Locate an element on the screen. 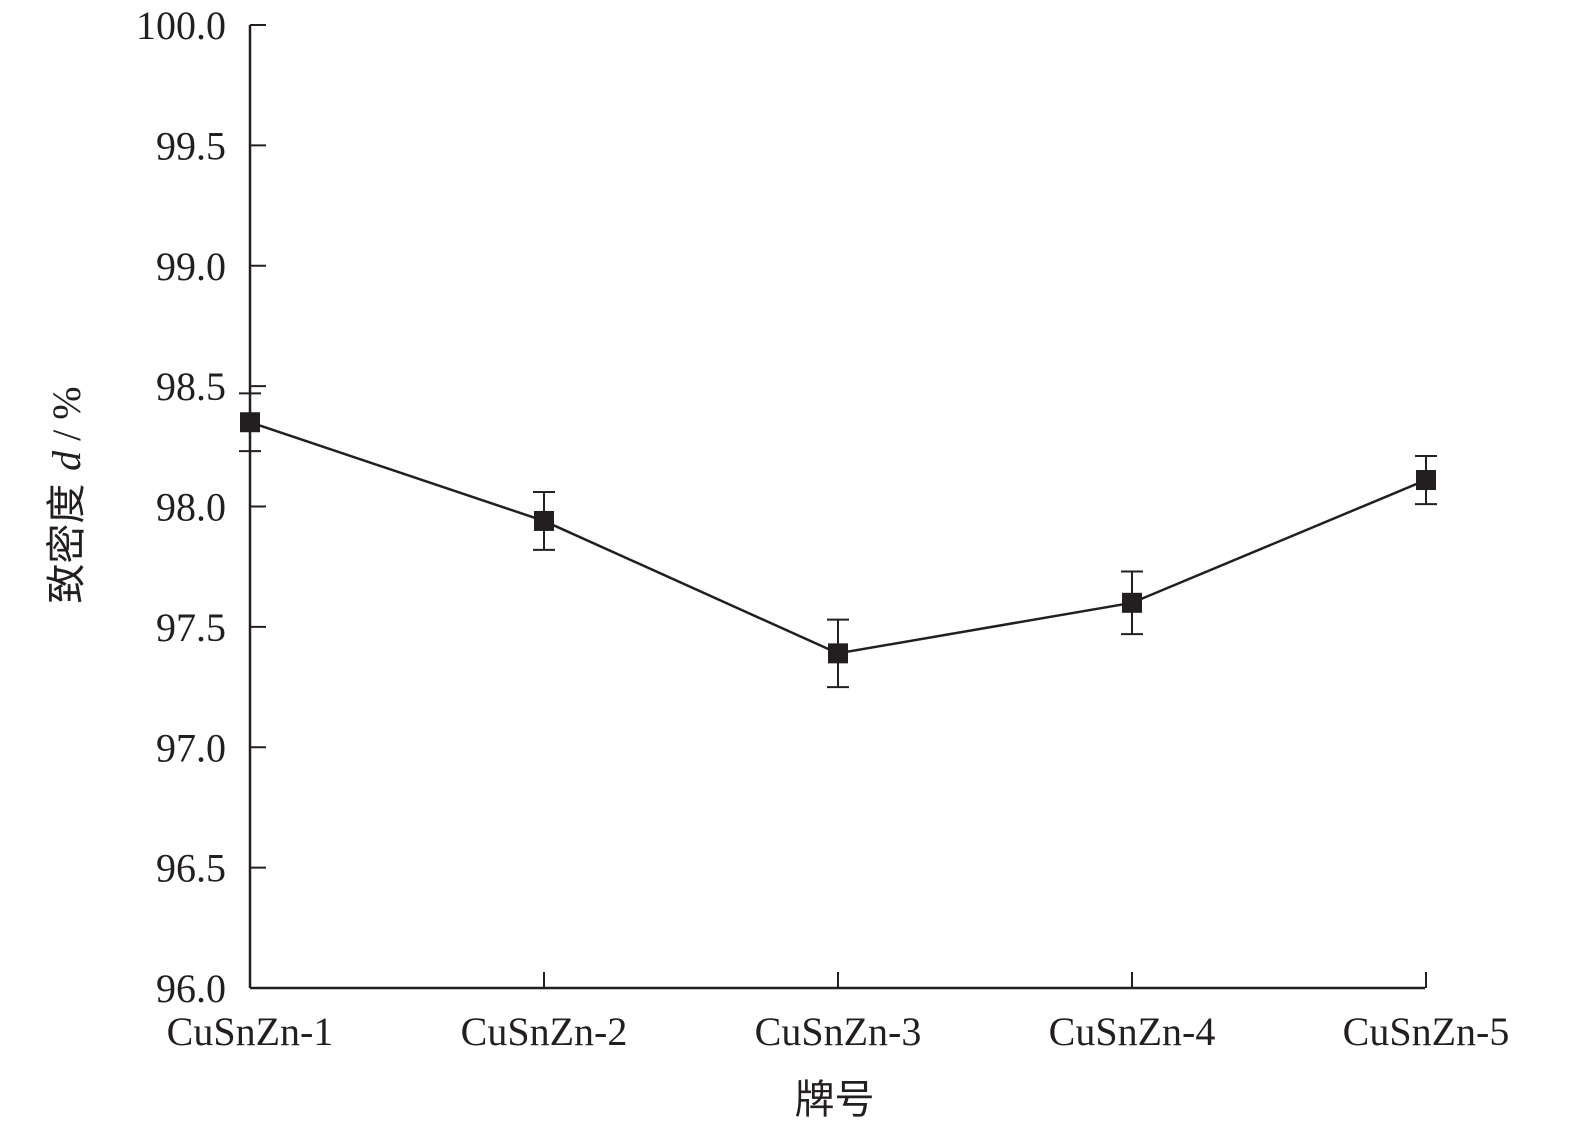 This screenshot has width=1575, height=1134. y-tick-label: 100.0 is located at coordinates (181, 25).